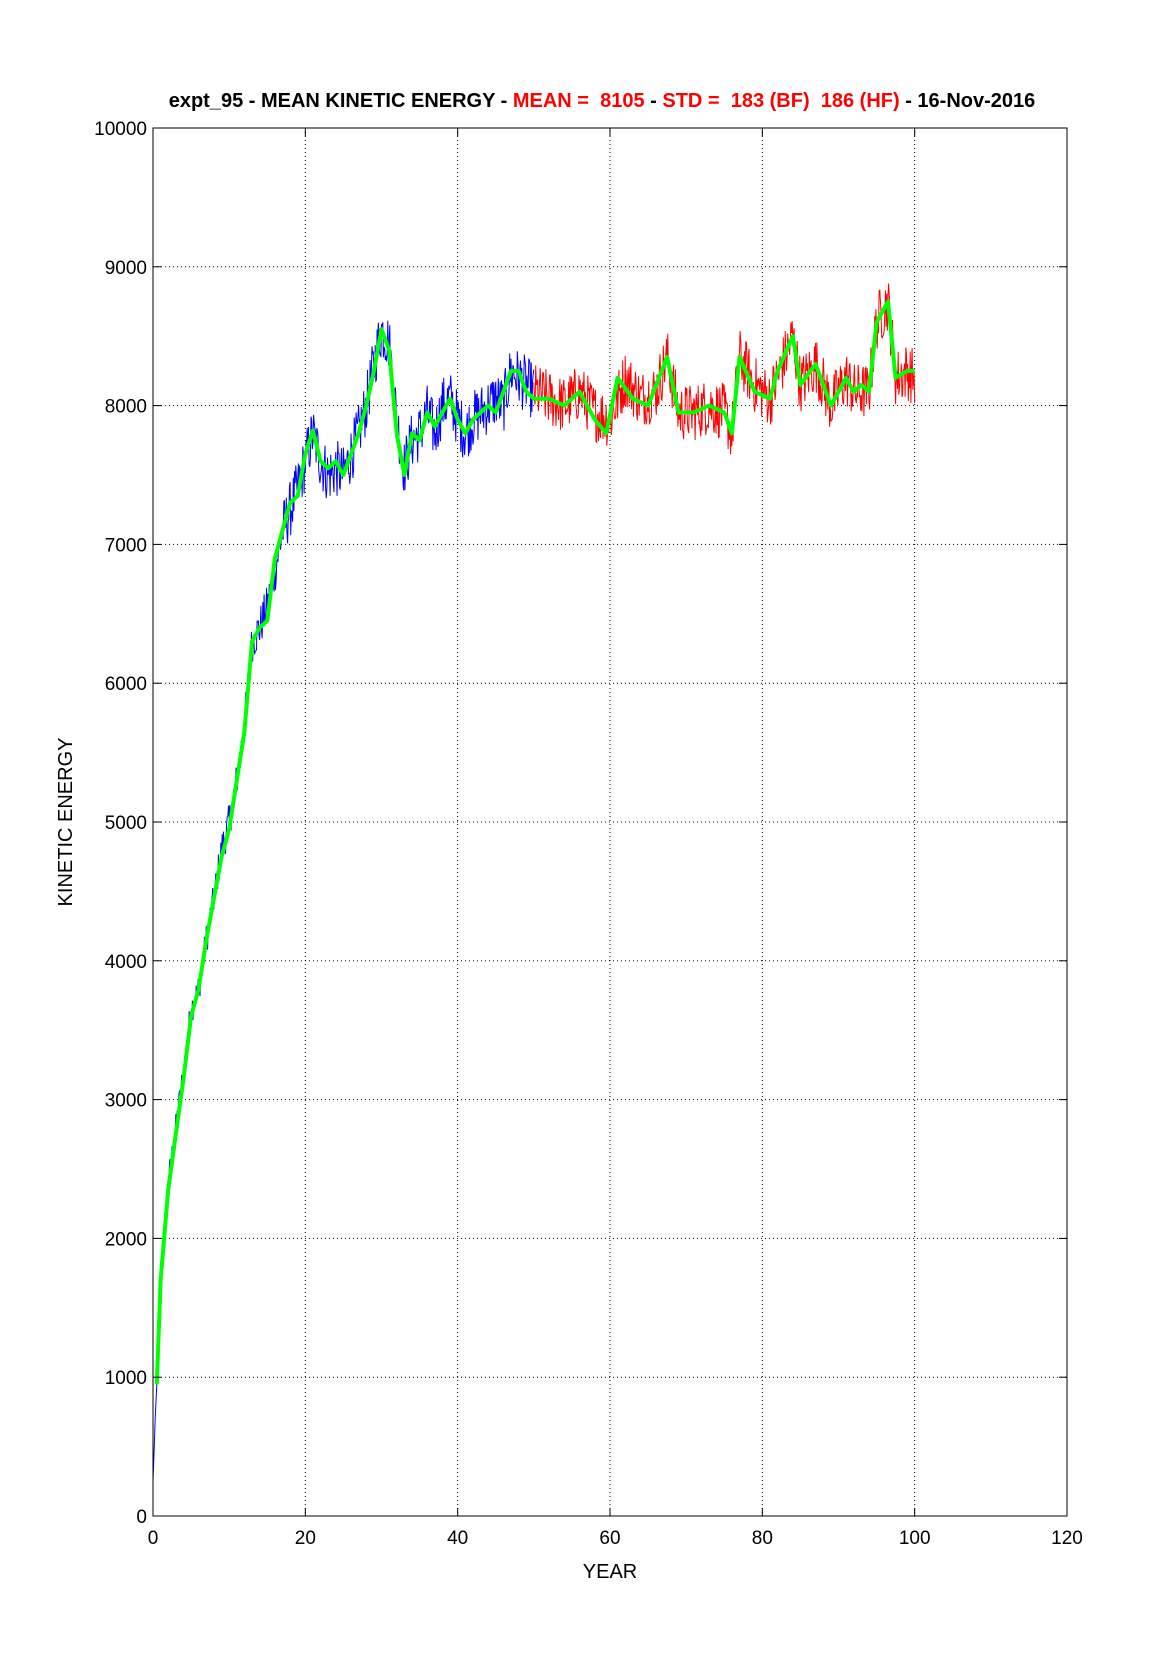 This screenshot has width=1165, height=1679. What do you see at coordinates (724, 369) in the screenshot?
I see `analysis-series-line` at bounding box center [724, 369].